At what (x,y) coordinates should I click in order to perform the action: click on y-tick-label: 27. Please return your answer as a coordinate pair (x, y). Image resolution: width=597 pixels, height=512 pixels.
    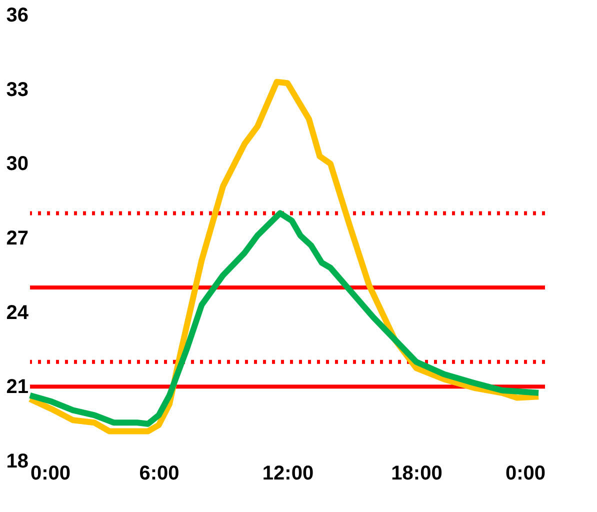
    Looking at the image, I should click on (17, 239).